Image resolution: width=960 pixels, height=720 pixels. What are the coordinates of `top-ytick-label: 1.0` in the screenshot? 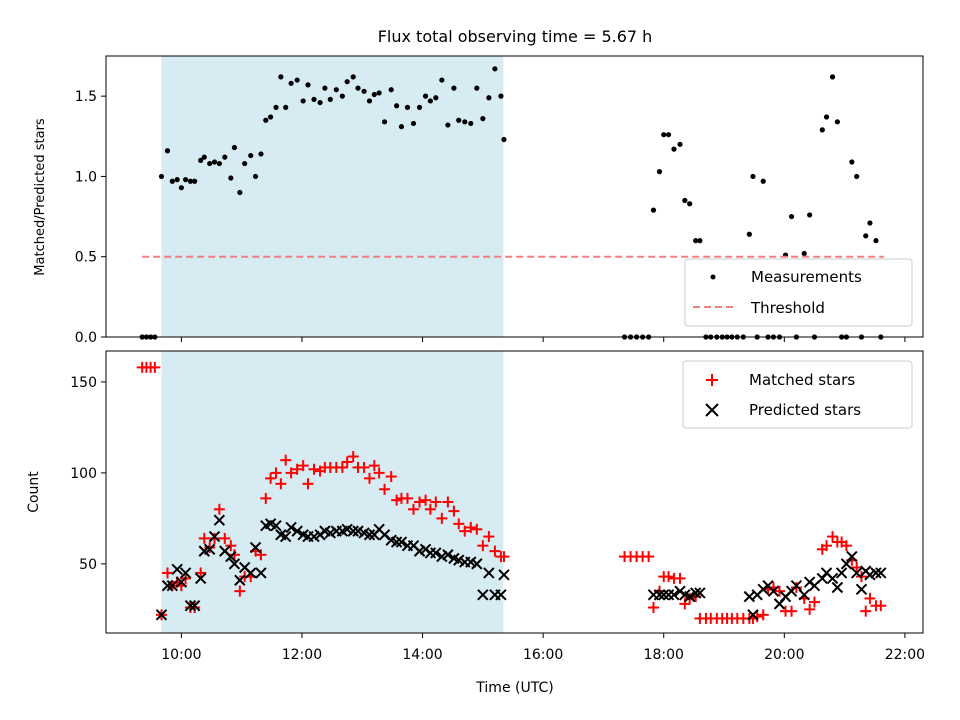 It's located at (86, 177).